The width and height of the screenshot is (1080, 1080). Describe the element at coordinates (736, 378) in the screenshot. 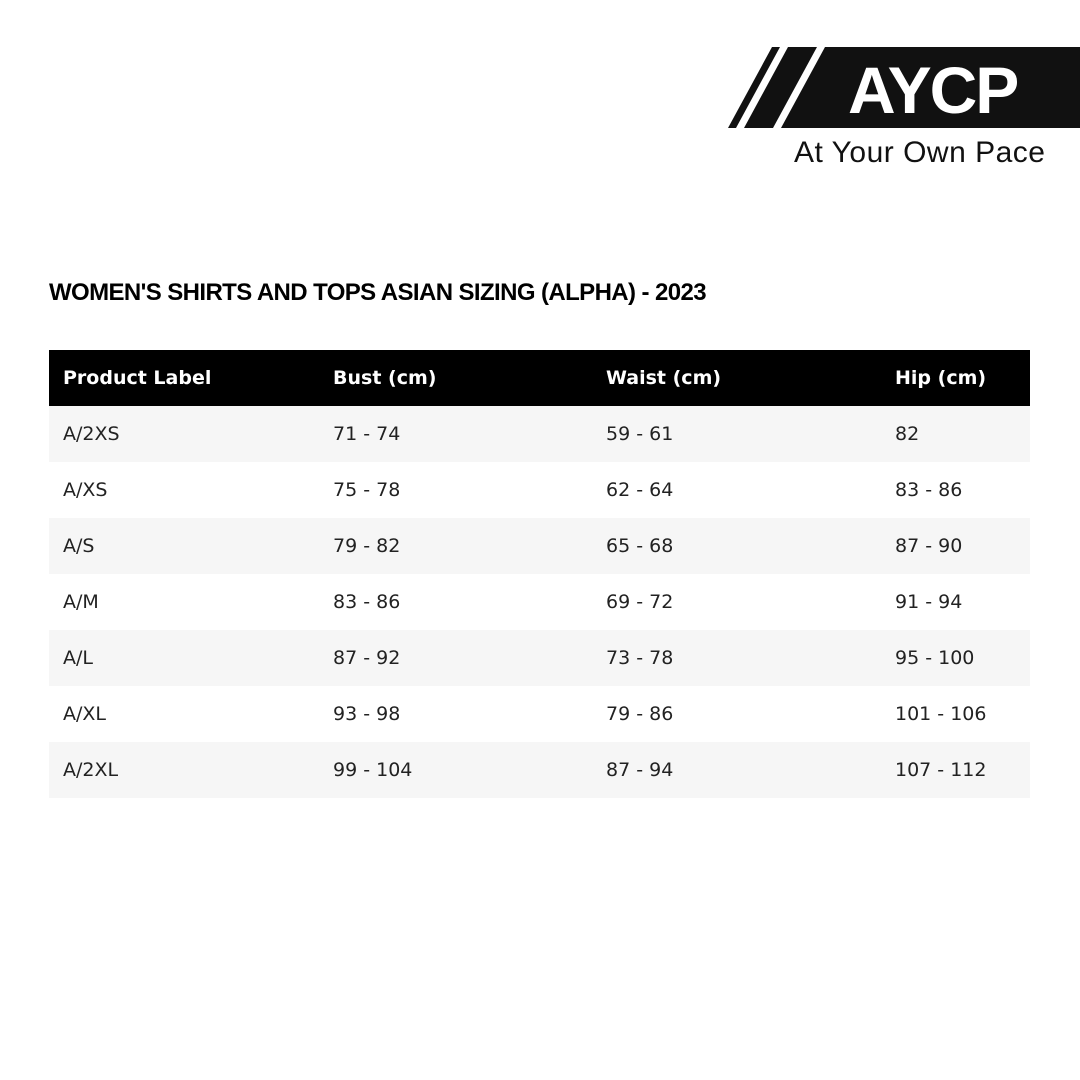

I see `header-waist: Waist (cm)` at that location.